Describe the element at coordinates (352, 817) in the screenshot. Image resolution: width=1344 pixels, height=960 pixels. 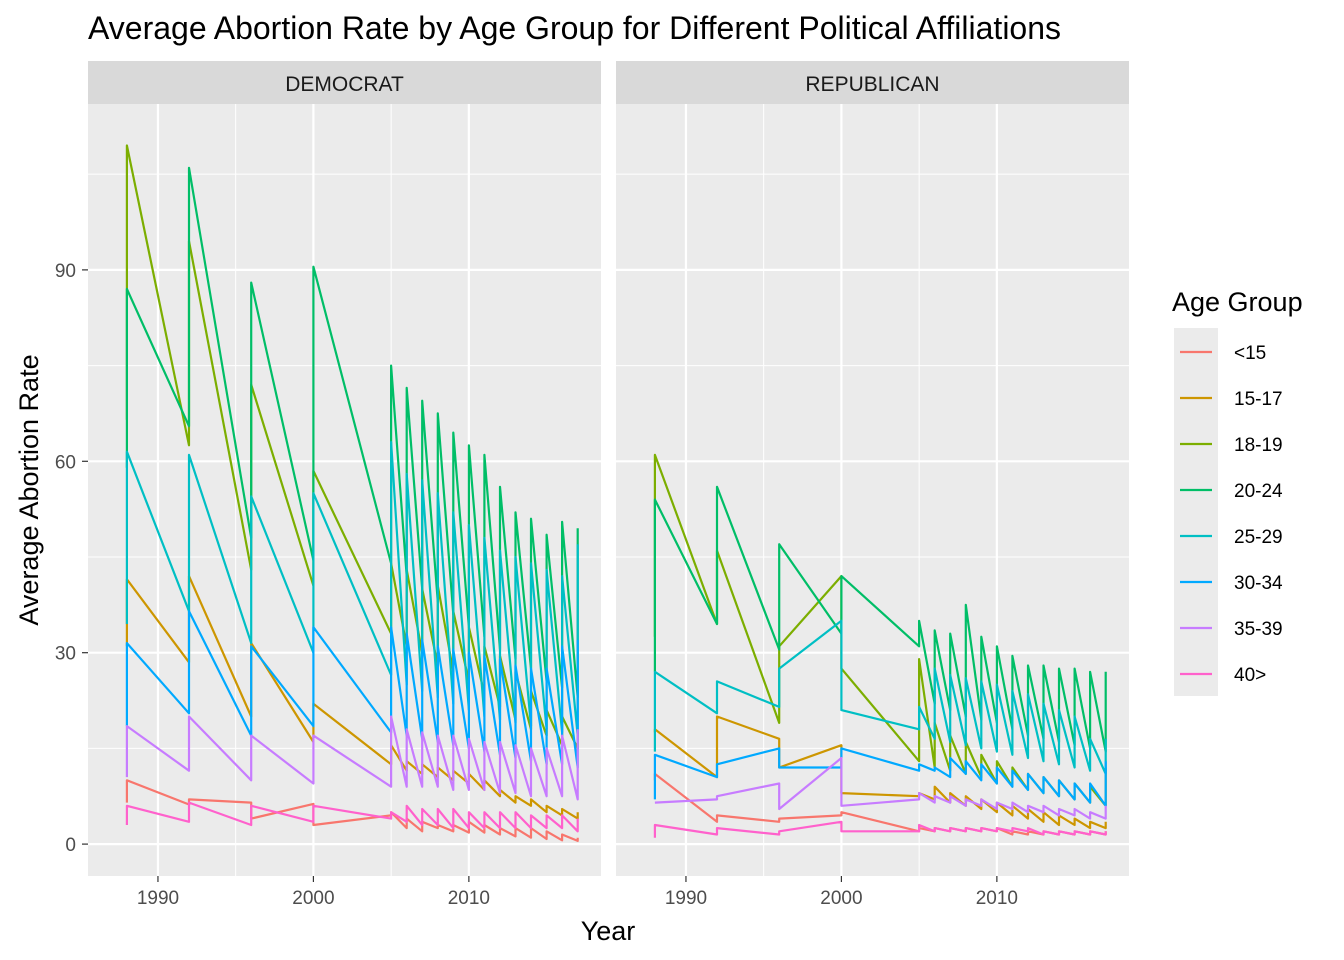
I see `series-line-democrat-40-plus` at that location.